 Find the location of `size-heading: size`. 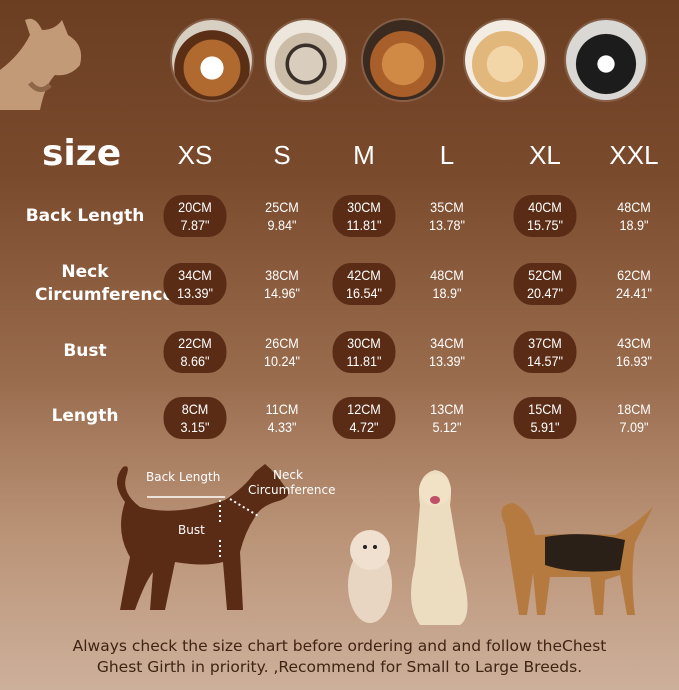

size-heading: size is located at coordinates (82, 153).